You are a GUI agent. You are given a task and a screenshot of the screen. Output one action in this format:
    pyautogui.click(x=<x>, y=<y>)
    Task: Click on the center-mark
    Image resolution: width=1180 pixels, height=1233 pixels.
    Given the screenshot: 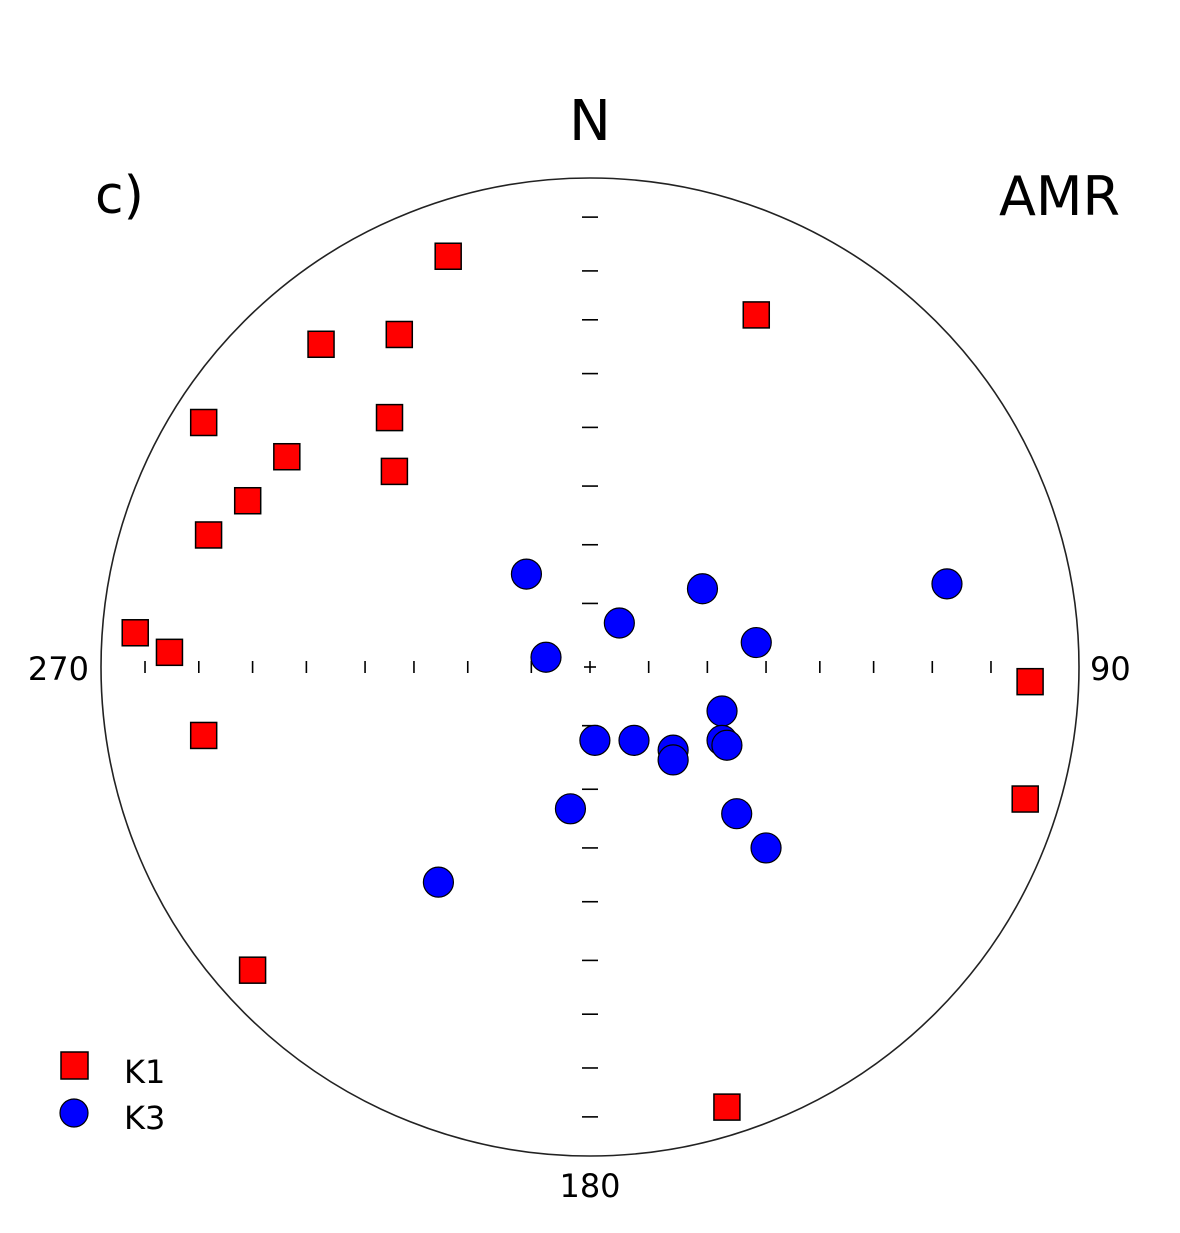 What is the action you would take?
    pyautogui.click(x=590, y=667)
    